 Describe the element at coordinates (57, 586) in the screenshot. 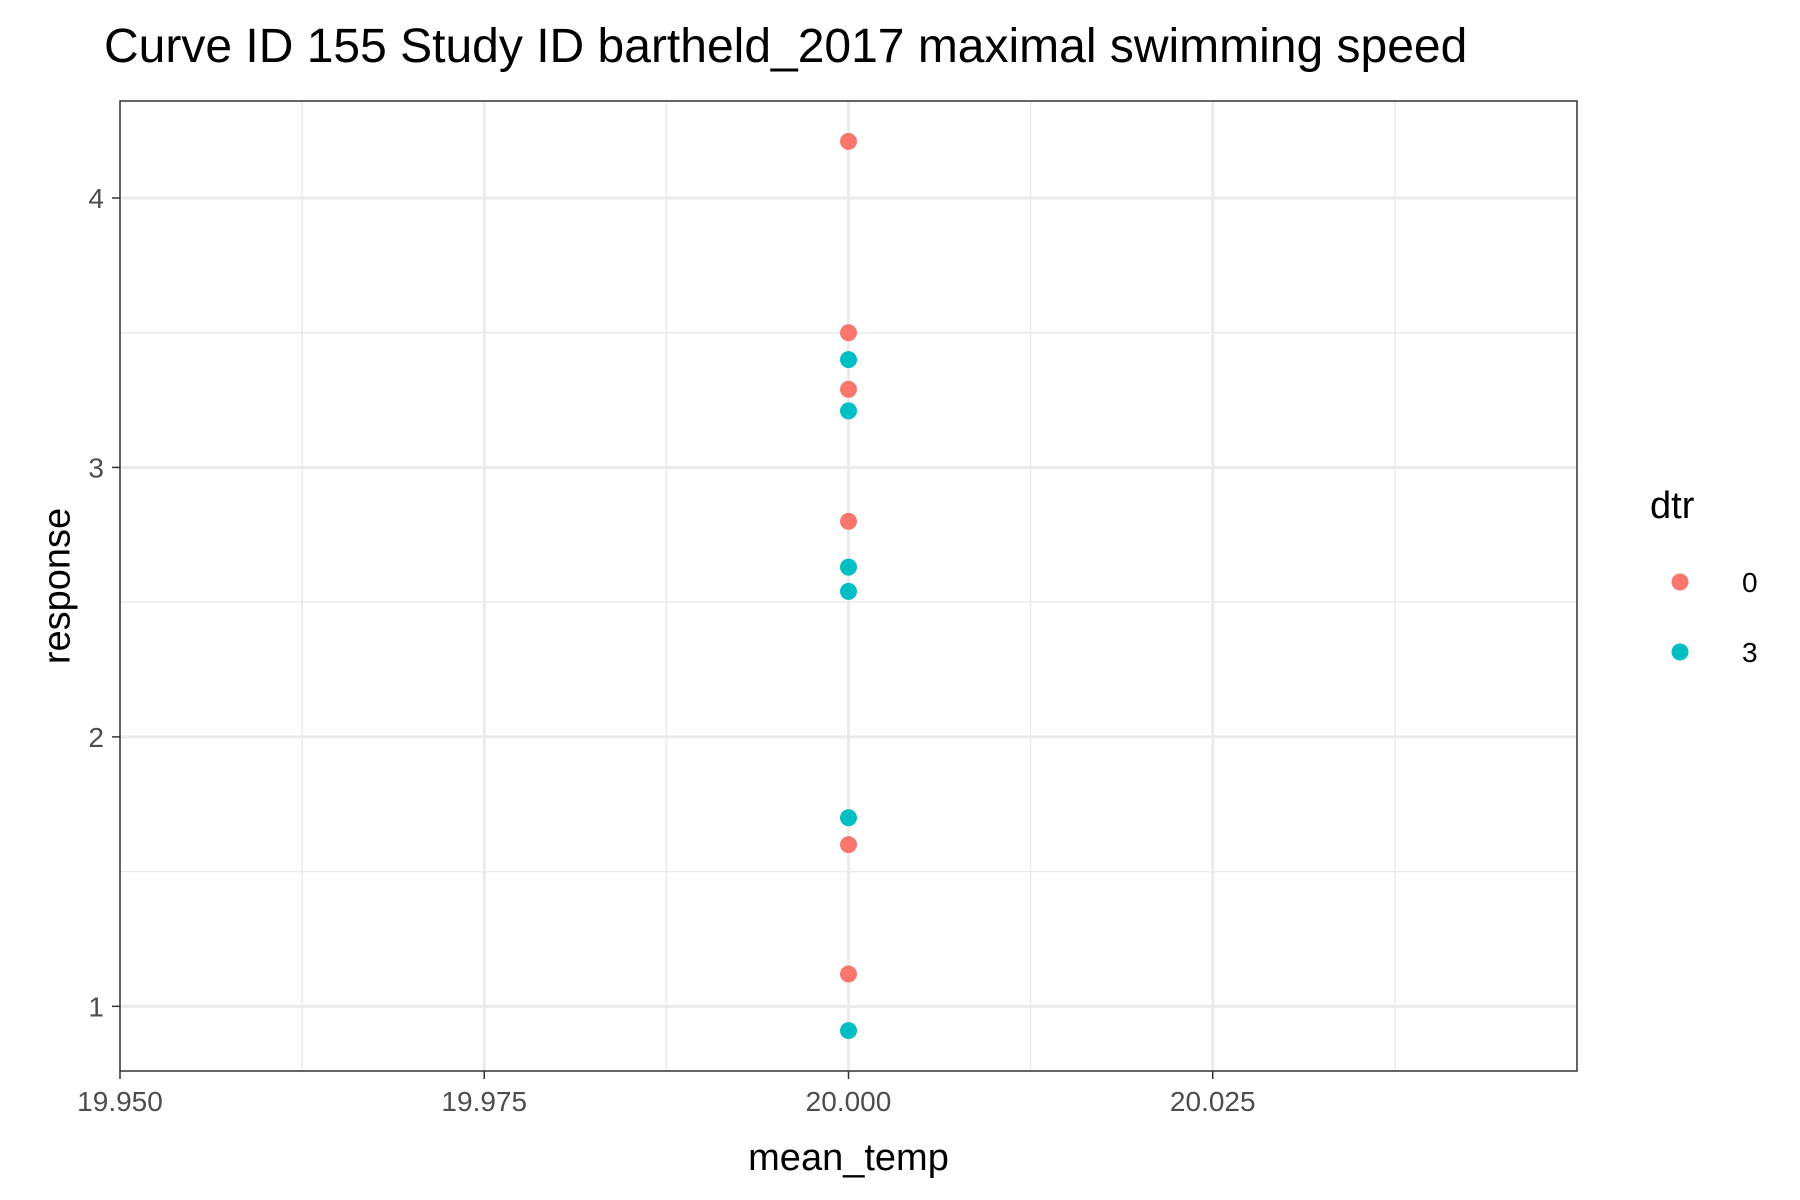

I see `y-axis-title: response` at that location.